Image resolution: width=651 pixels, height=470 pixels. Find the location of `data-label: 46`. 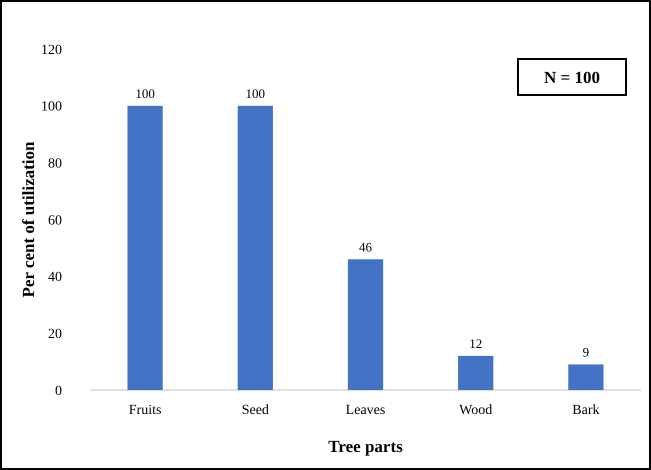

data-label: 46 is located at coordinates (365, 246).